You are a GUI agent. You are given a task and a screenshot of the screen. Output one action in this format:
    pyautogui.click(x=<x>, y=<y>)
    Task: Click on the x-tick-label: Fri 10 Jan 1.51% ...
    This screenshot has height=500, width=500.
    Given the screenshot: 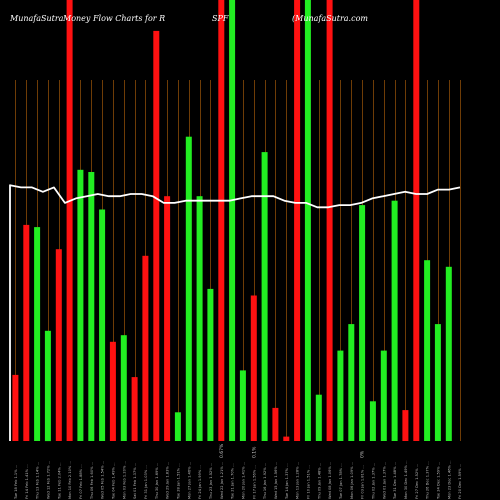 What is the action you would take?
    pyautogui.click(x=308, y=482)
    